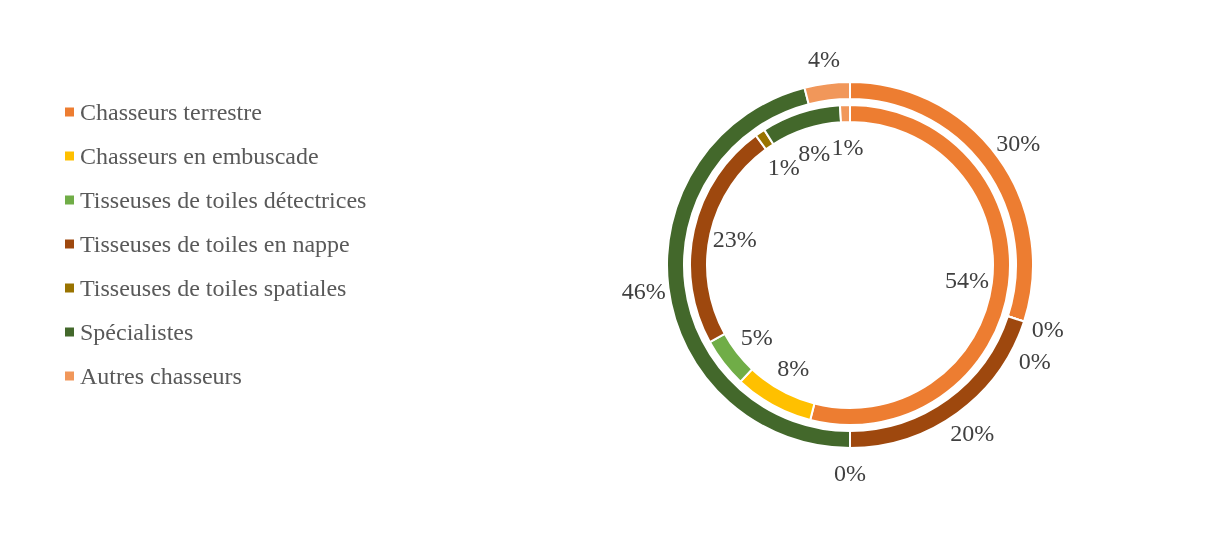 This screenshot has height=534, width=1213. What do you see at coordinates (756, 337) in the screenshot?
I see `data-label: 5%` at bounding box center [756, 337].